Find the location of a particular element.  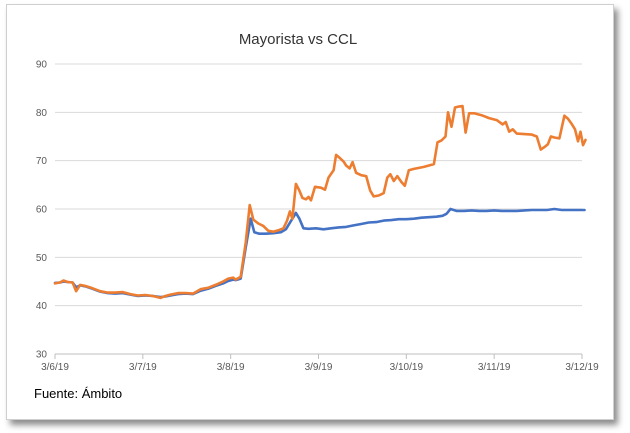

y-tick-label: 50 is located at coordinates (42, 258).